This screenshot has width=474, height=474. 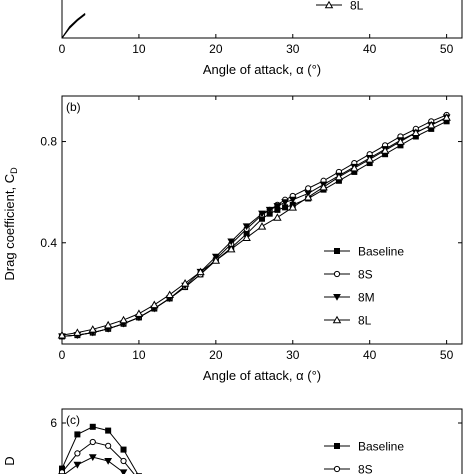 I want to click on panel-label: (b), so click(x=73, y=107).